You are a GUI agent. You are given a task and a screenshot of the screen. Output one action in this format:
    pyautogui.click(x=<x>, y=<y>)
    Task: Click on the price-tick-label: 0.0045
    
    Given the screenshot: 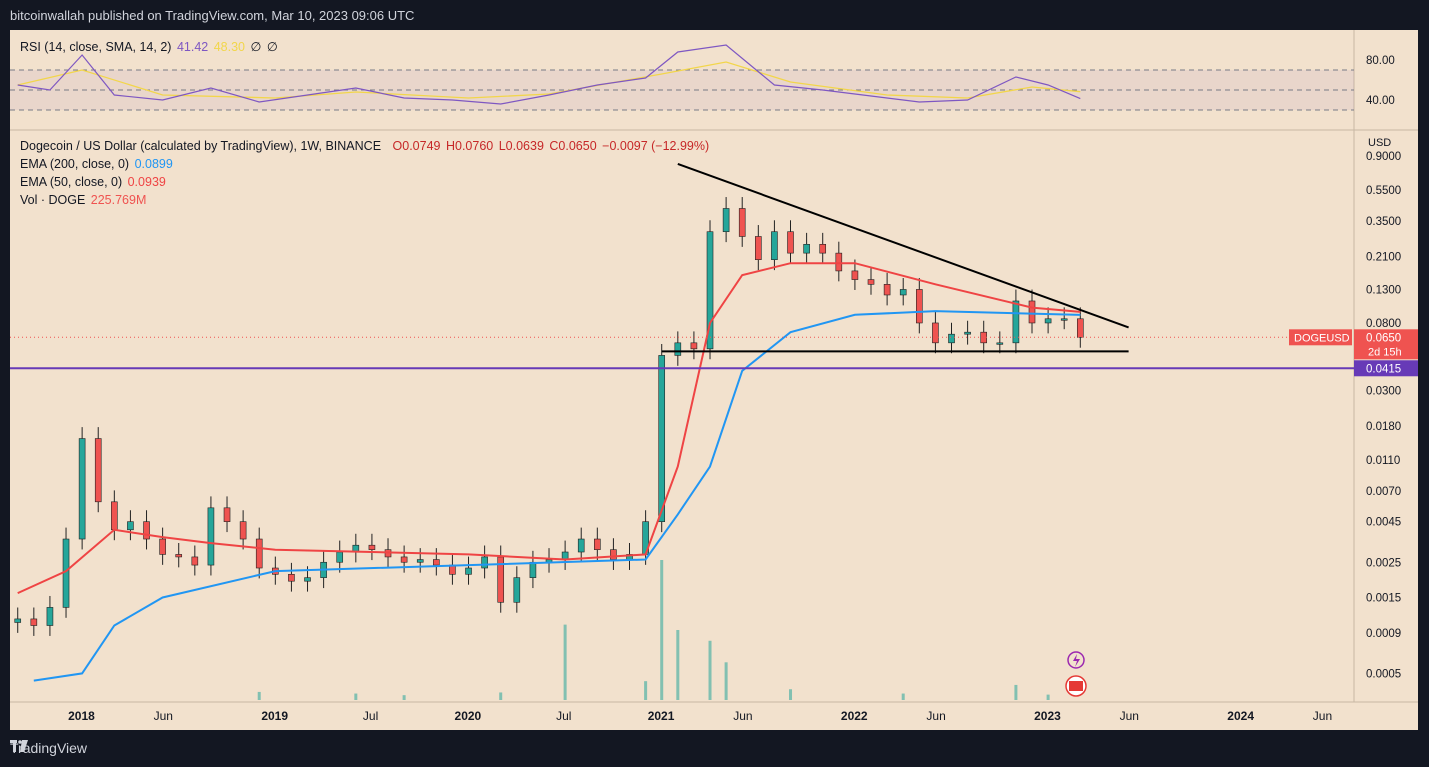 What is the action you would take?
    pyautogui.click(x=1383, y=523)
    